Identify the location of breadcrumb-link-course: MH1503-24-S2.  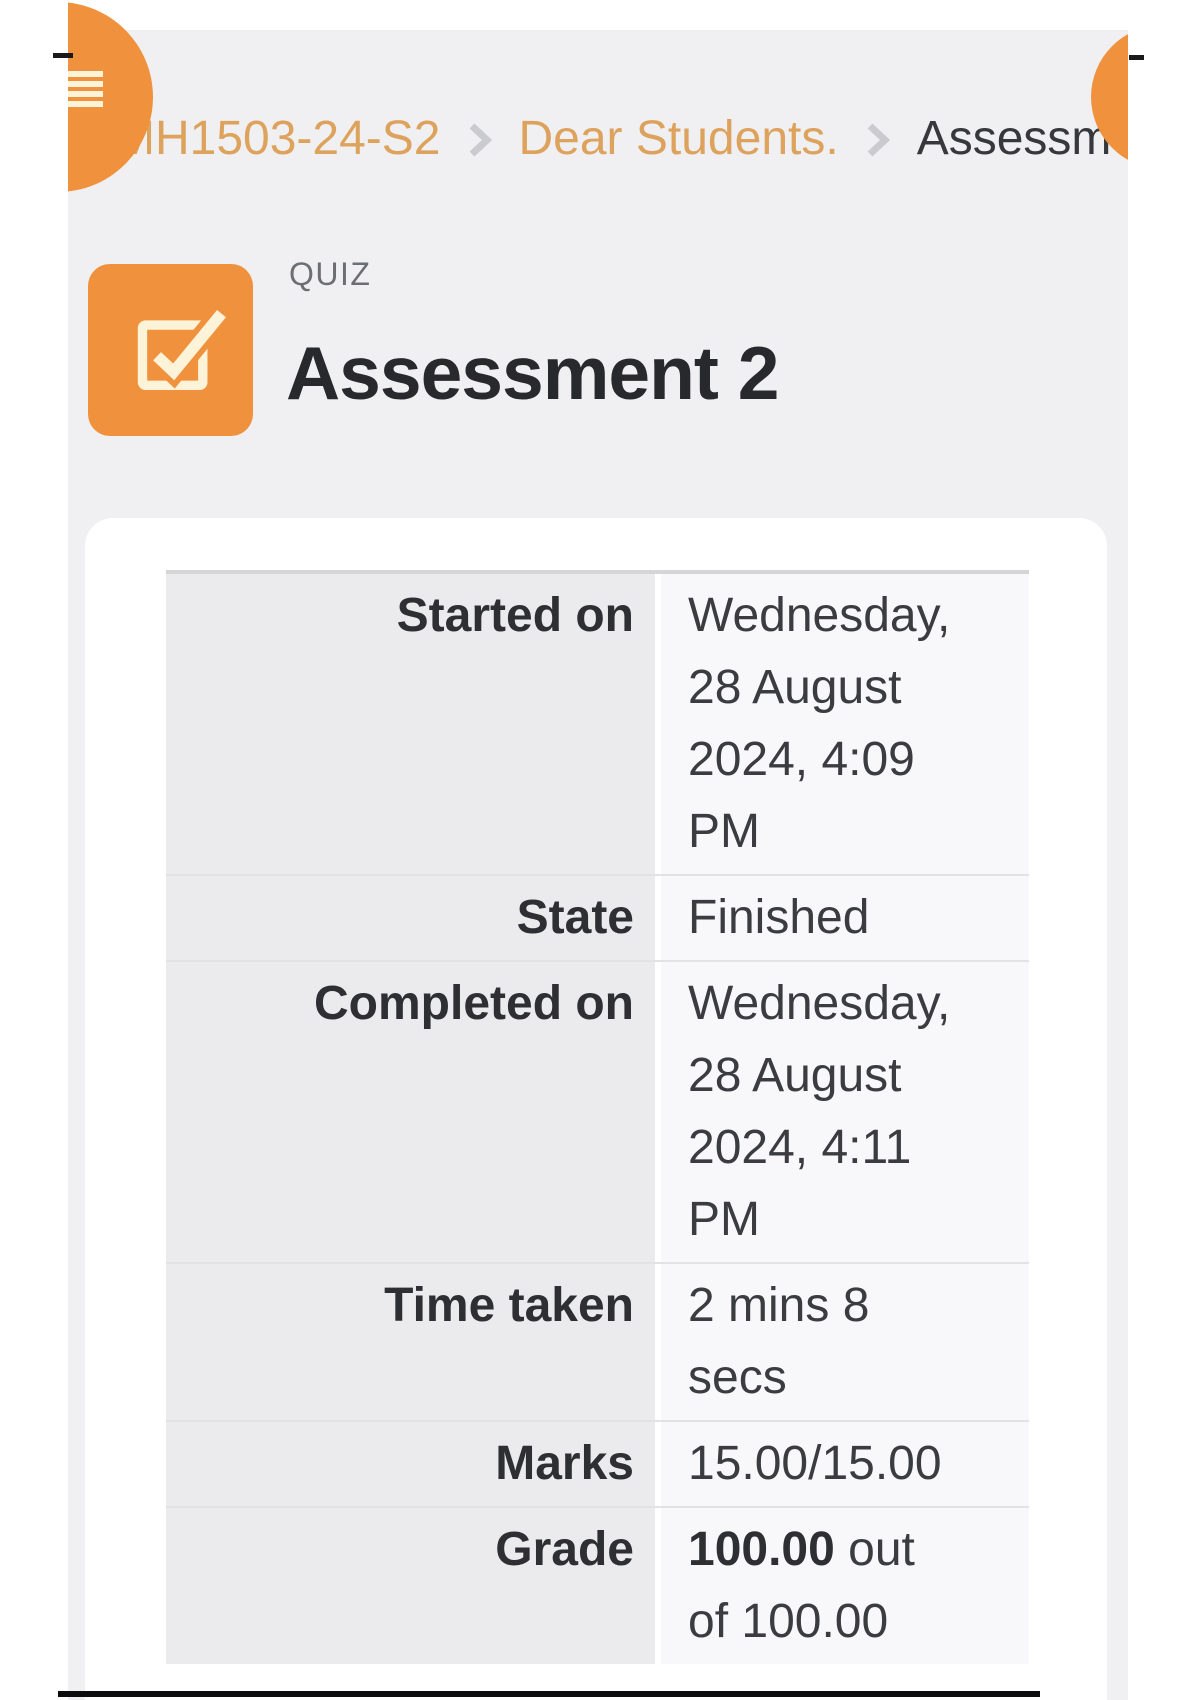
(278, 138).